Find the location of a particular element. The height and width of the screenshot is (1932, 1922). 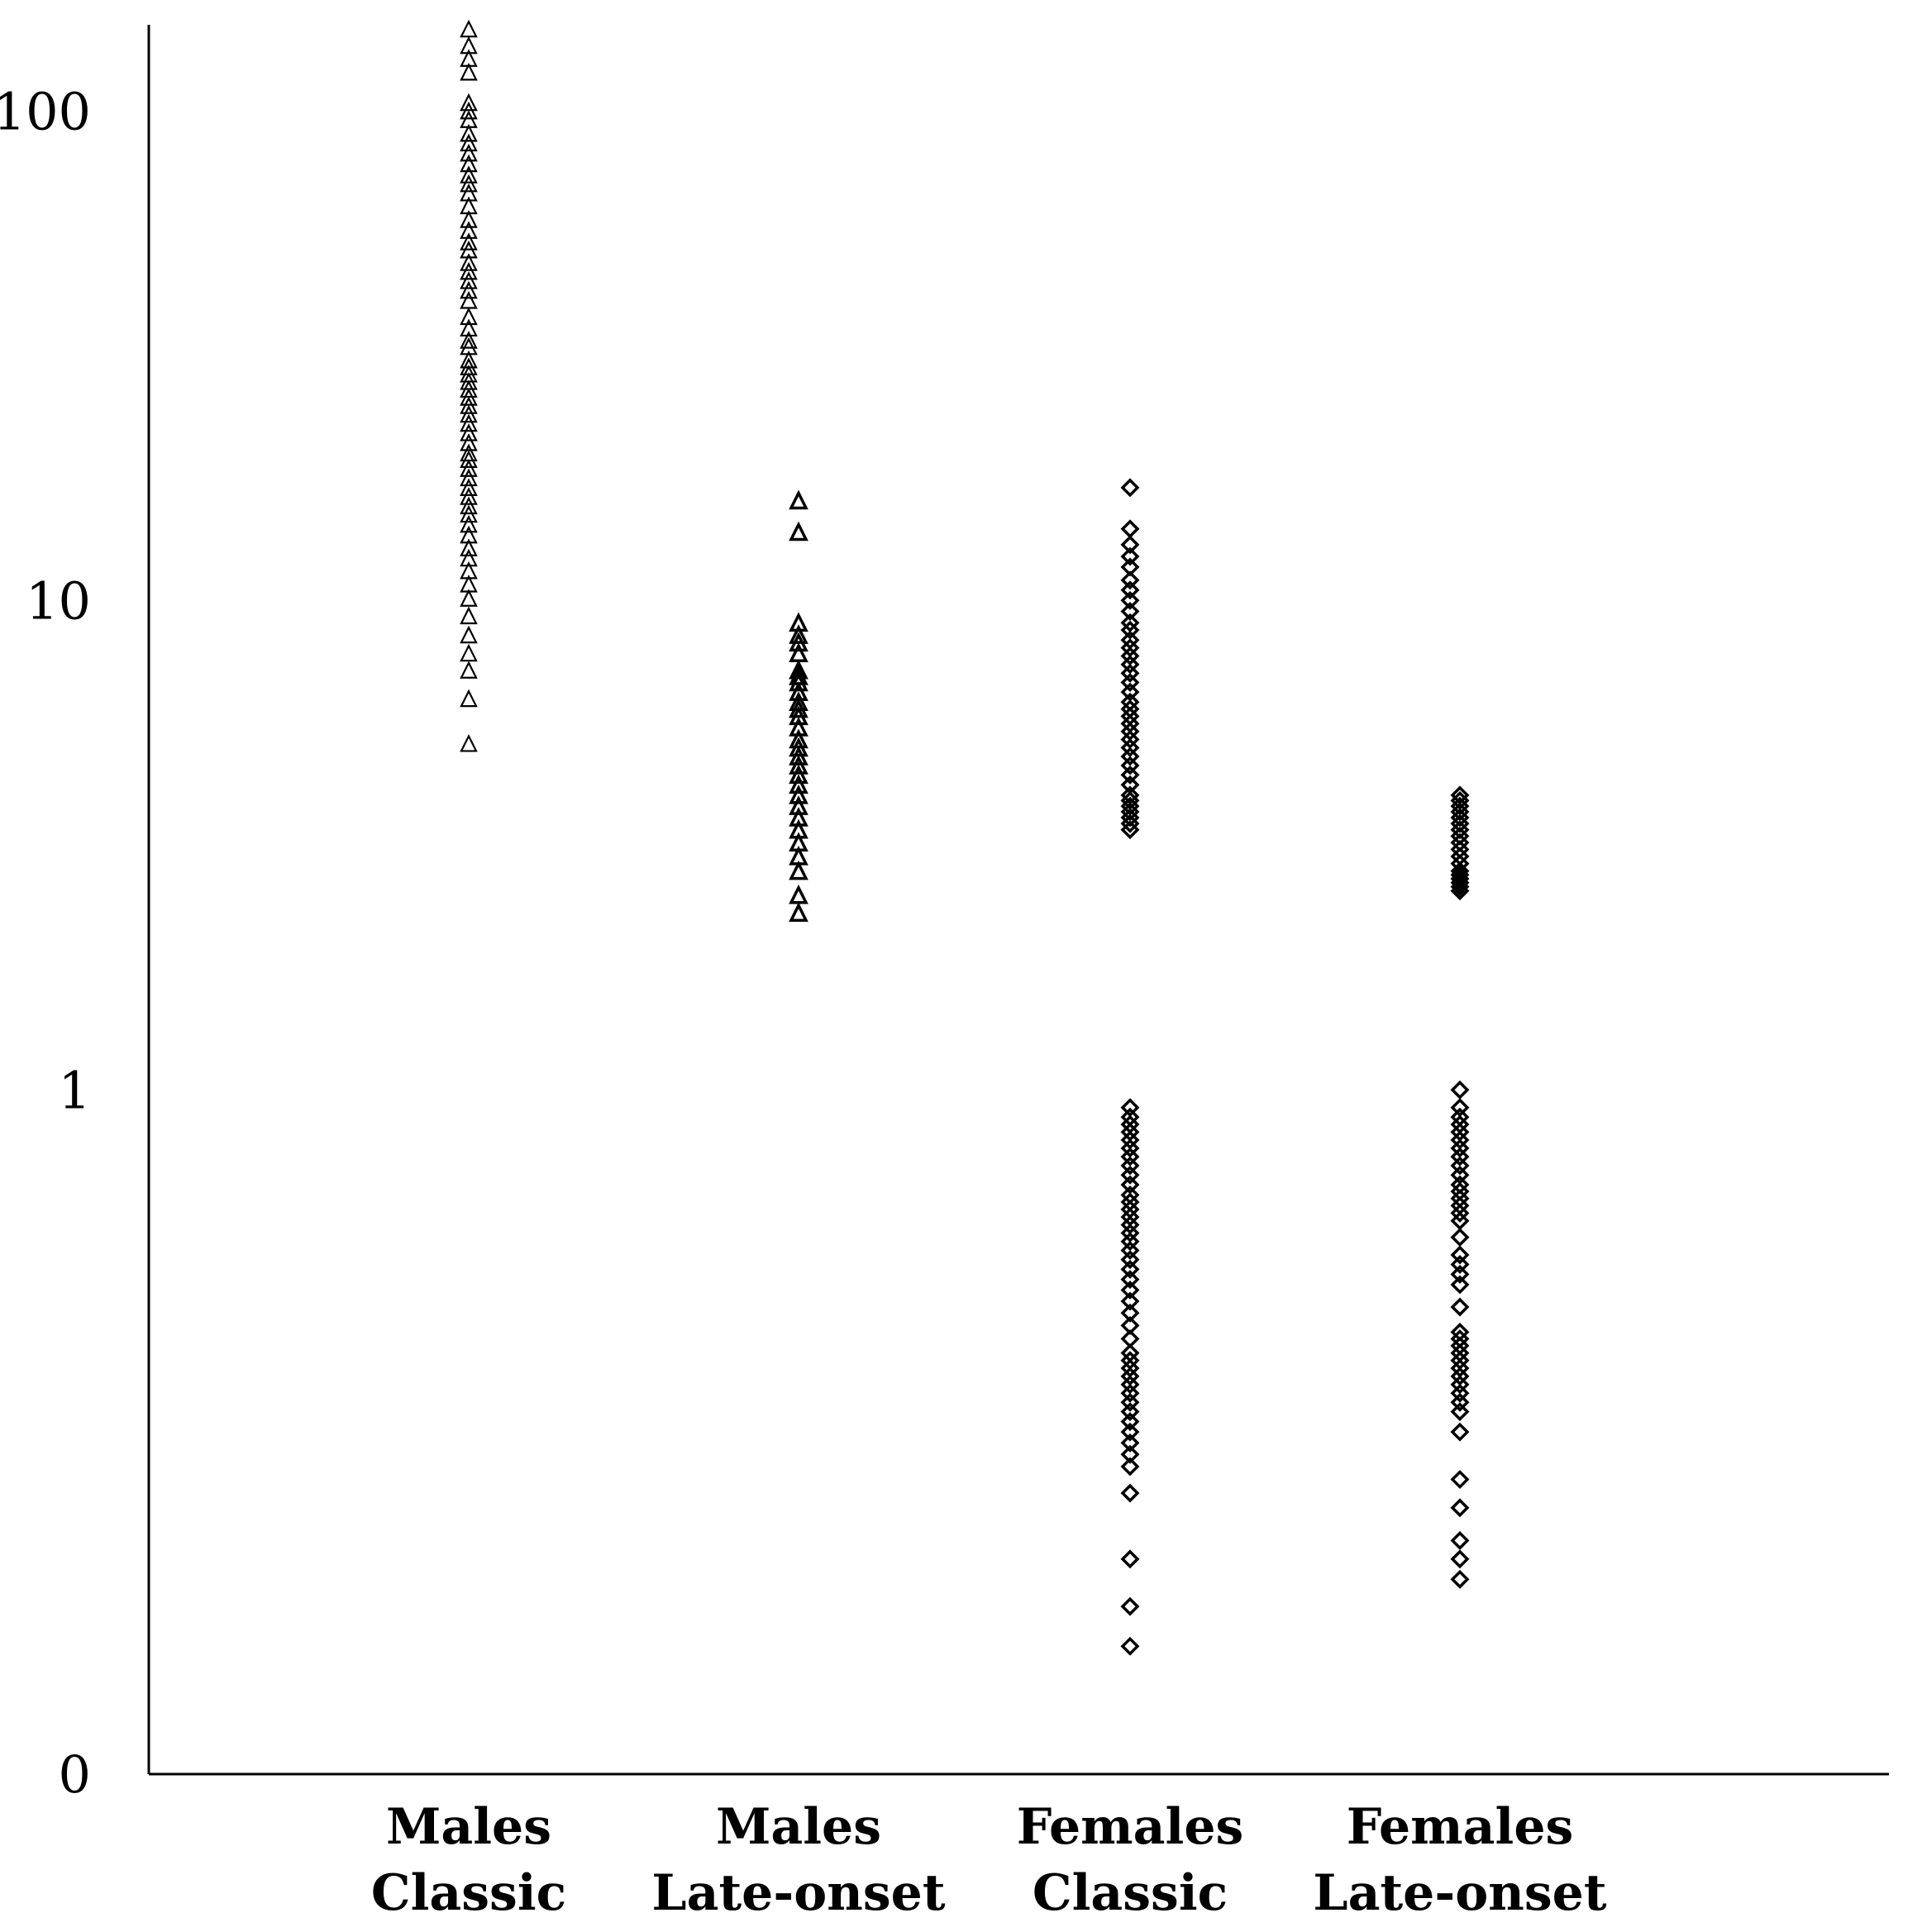

y-tick-label: 10 is located at coordinates (58, 600).